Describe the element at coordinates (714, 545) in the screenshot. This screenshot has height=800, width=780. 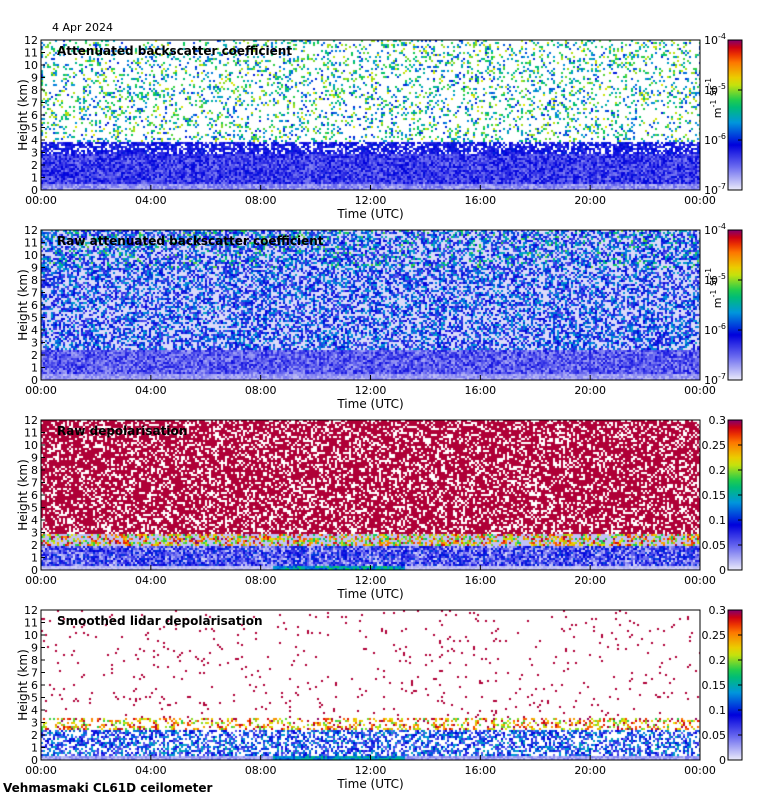
I see `colorbar-tick-label: 0.05` at that location.